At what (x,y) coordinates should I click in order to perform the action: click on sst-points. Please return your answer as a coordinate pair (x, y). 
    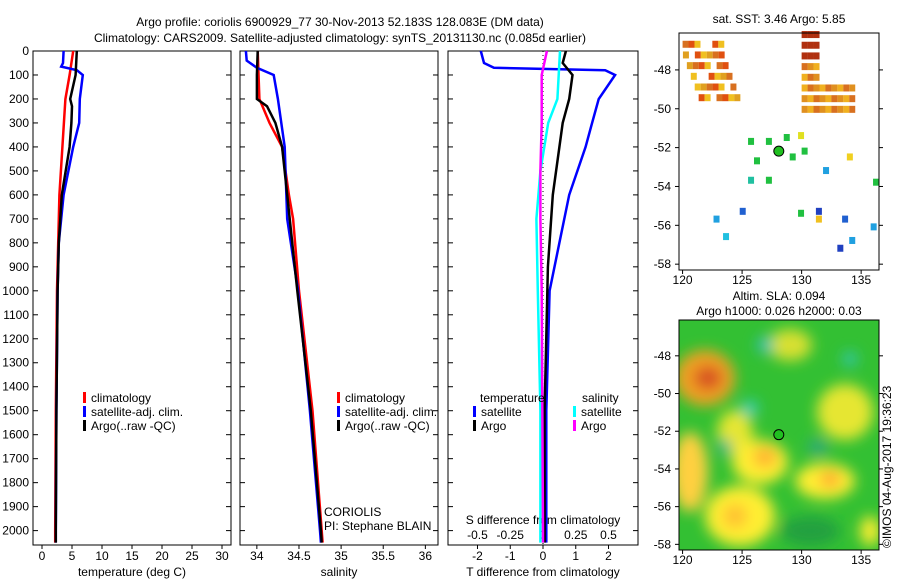
    Looking at the image, I should click on (781, 141).